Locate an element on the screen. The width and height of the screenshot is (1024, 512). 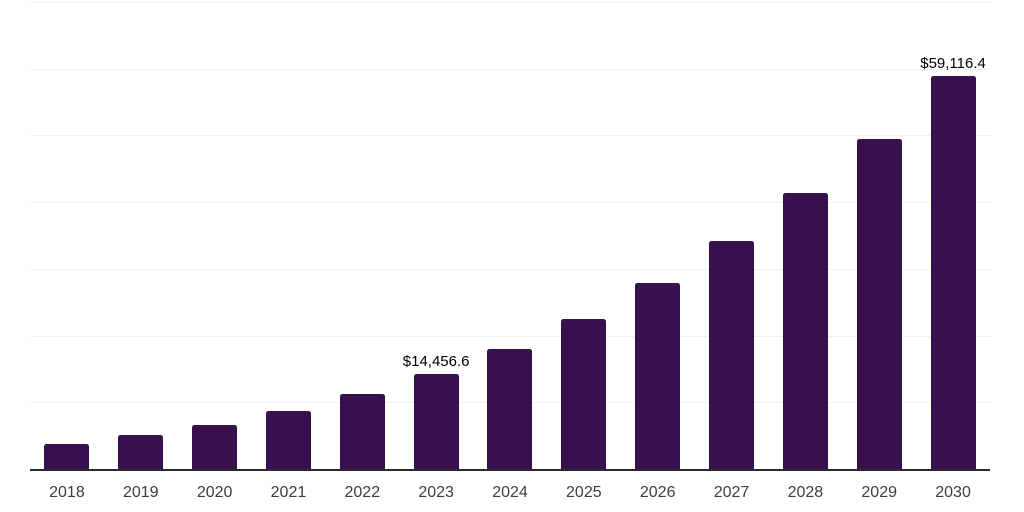
x-tick-label-2024: 2024 is located at coordinates (510, 492).